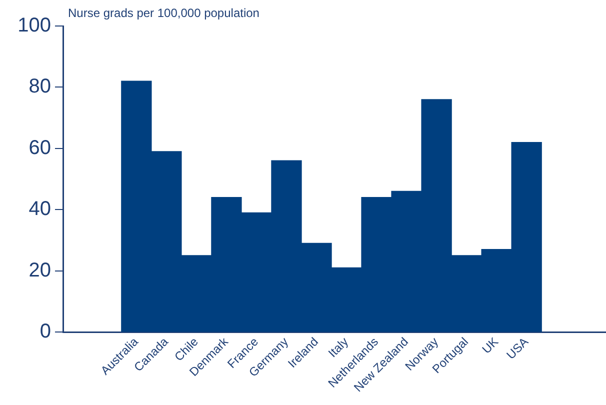 The image size is (606, 405). I want to click on y-tick-label: 20, so click(39, 270).